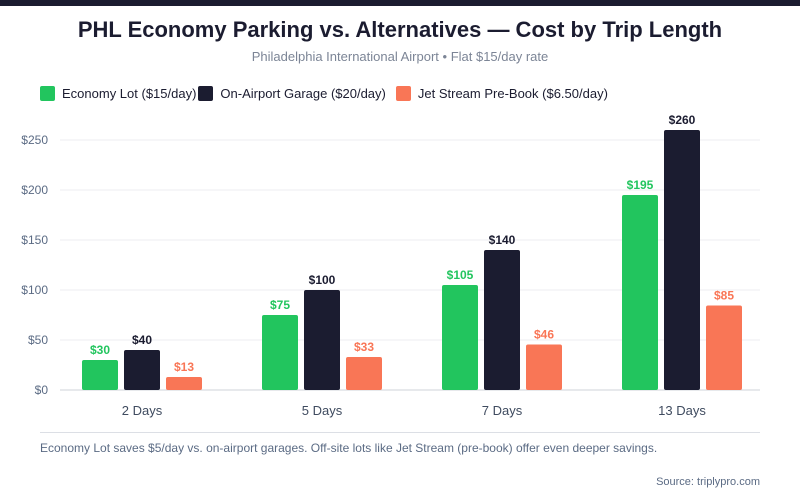 The height and width of the screenshot is (500, 800). What do you see at coordinates (460, 275) in the screenshot?
I see `data-label: $105` at bounding box center [460, 275].